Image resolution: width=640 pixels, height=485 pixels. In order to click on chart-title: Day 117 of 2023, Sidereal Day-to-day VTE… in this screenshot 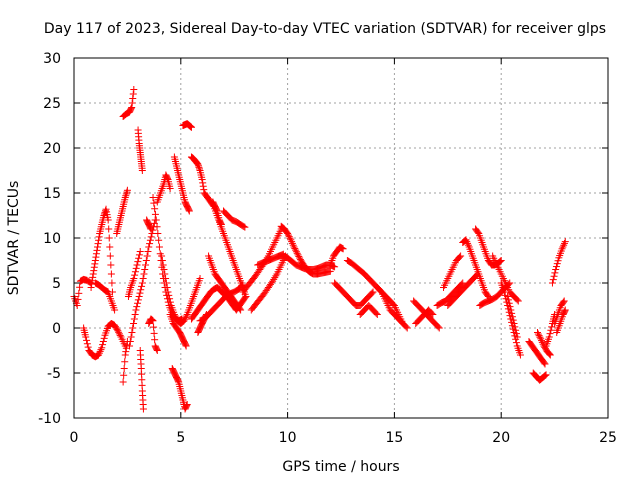, I will do `click(325, 29)`.